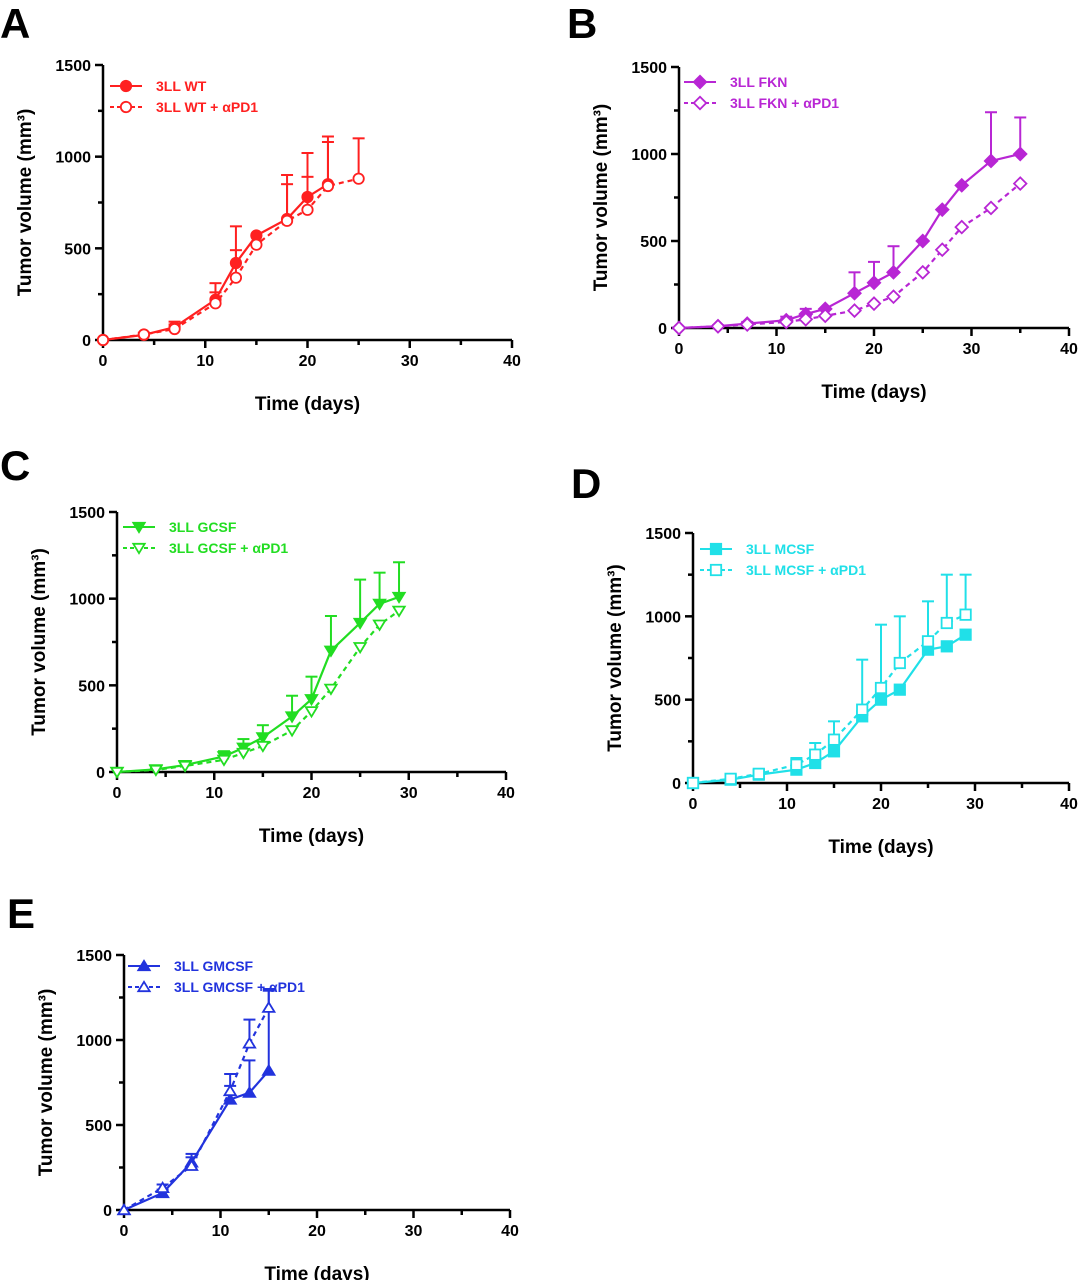 The height and width of the screenshot is (1280, 1083). I want to click on y-tick-label: 500, so click(667, 701).